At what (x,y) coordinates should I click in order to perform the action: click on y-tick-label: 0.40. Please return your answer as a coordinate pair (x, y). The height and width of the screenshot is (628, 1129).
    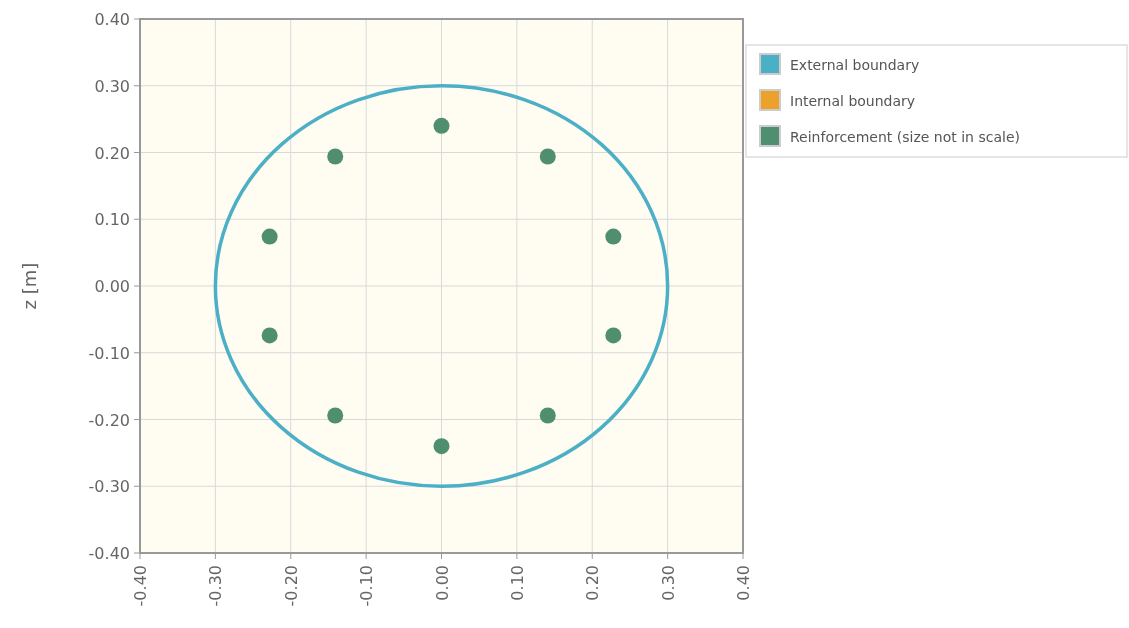
    Looking at the image, I should click on (112, 19).